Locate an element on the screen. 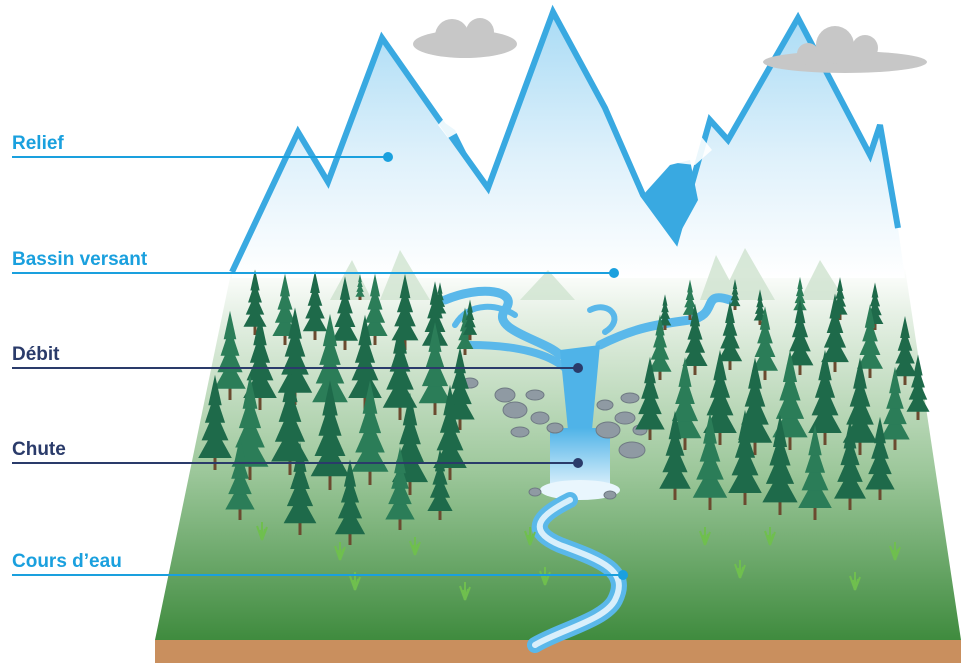  ground-strip is located at coordinates (558, 651).